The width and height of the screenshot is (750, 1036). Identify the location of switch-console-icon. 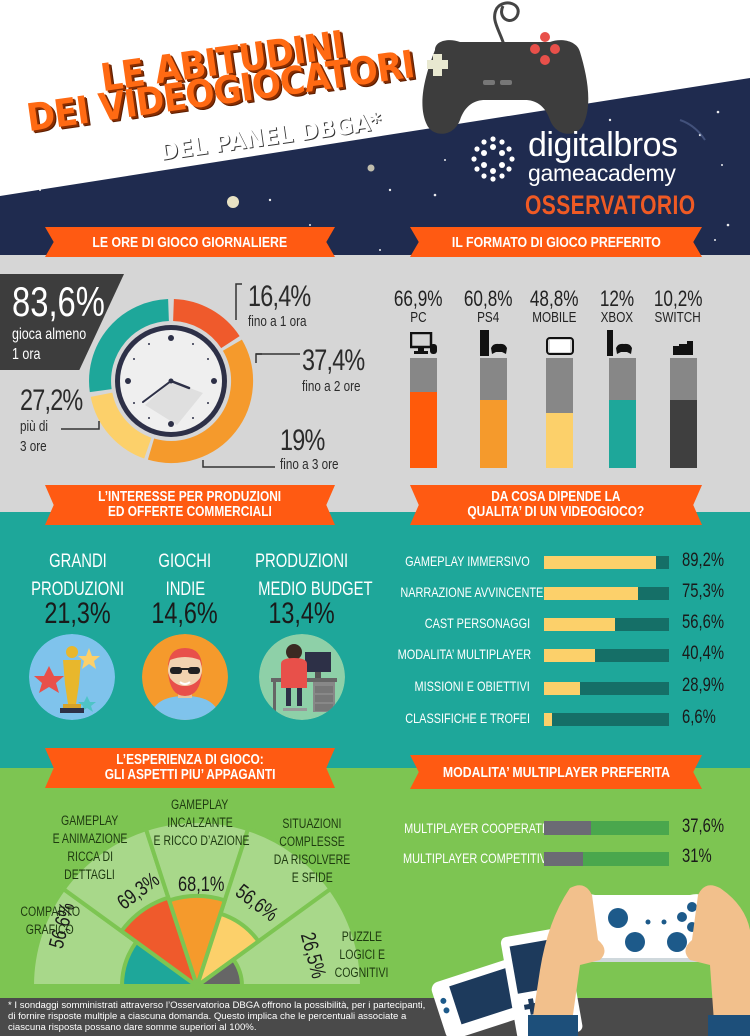
(683, 348).